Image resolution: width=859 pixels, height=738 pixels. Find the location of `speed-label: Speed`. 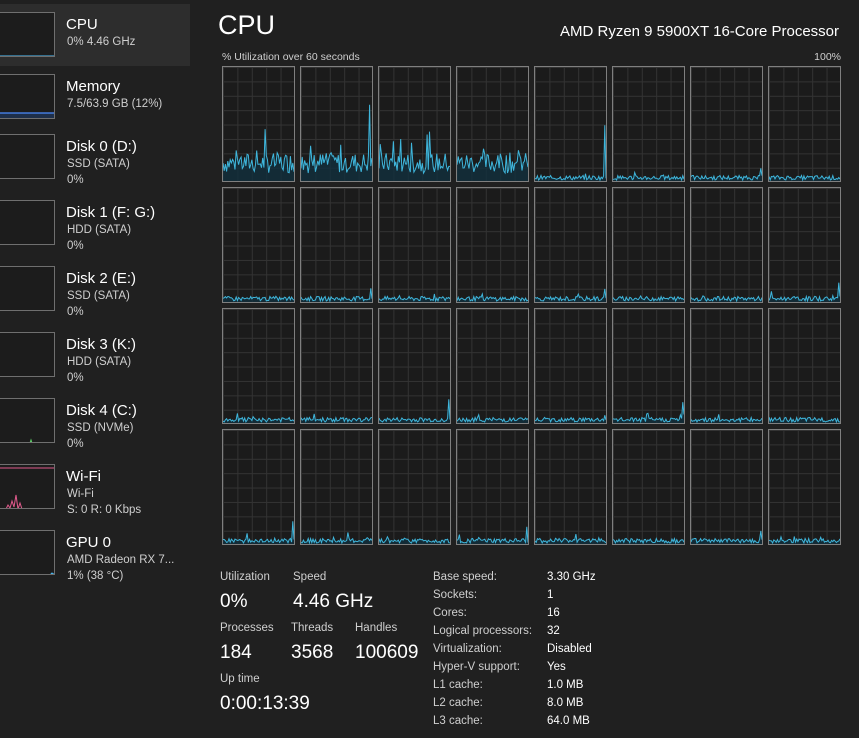

speed-label: Speed is located at coordinates (310, 577).